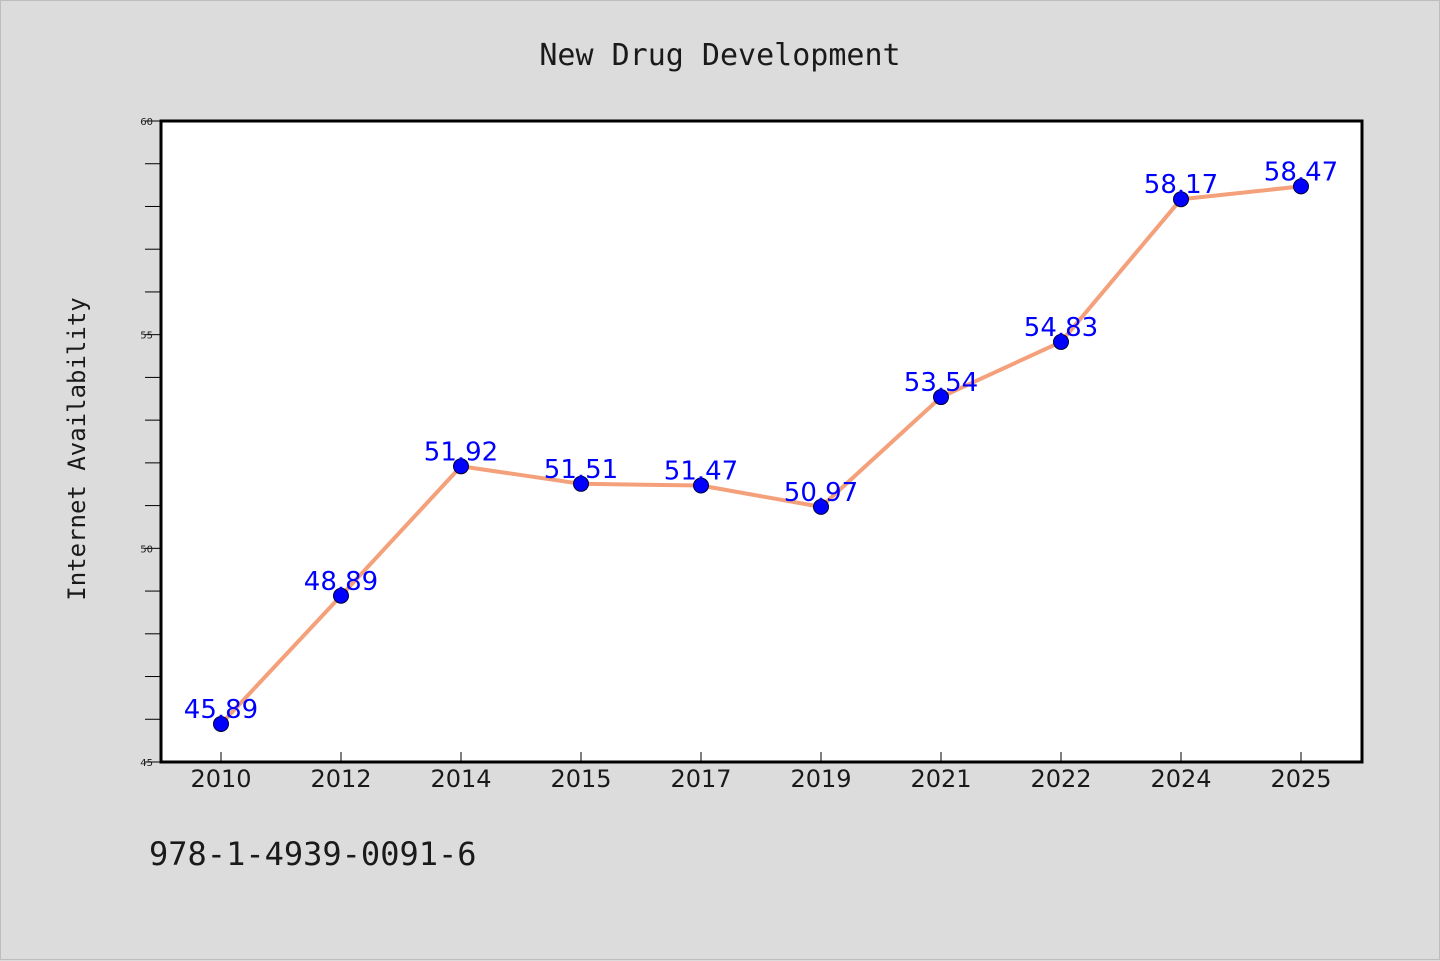 The image size is (1440, 961). Describe the element at coordinates (1060, 779) in the screenshot. I see `x-tick-label: 2022` at that location.